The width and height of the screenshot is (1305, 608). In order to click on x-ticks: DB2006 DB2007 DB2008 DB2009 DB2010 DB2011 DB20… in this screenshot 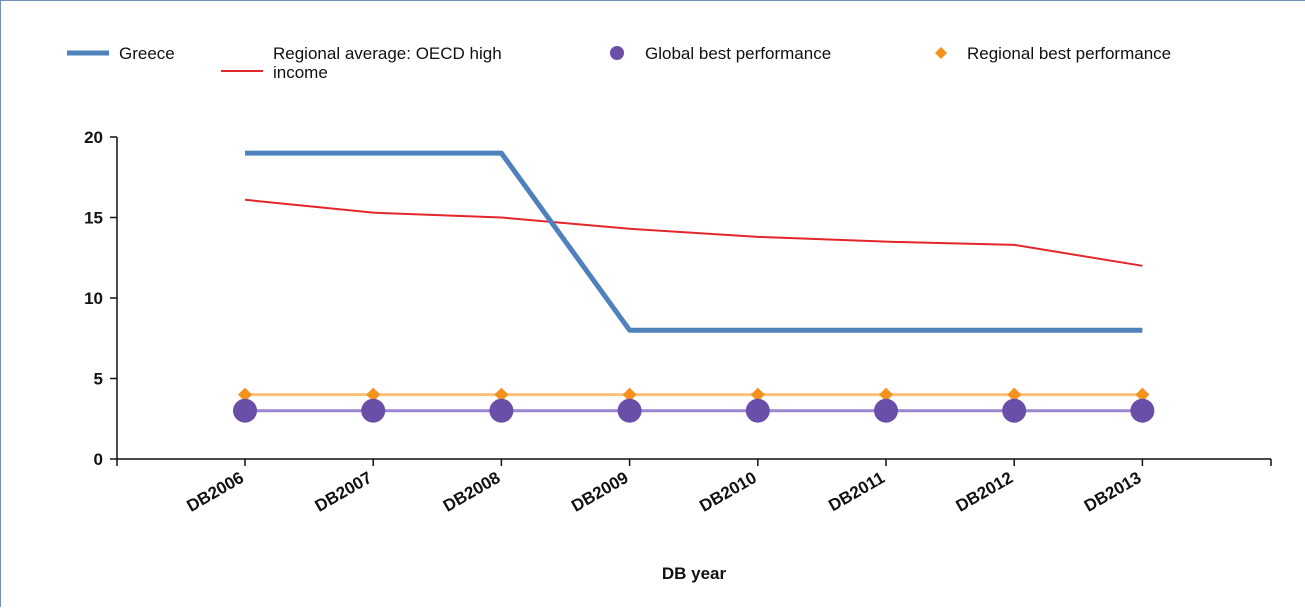, I will do `click(694, 487)`.